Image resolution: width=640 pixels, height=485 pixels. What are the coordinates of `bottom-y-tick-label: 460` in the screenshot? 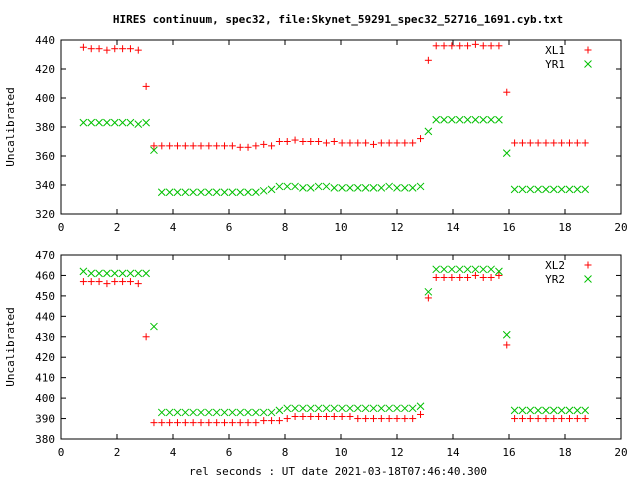 It's located at (45, 275).